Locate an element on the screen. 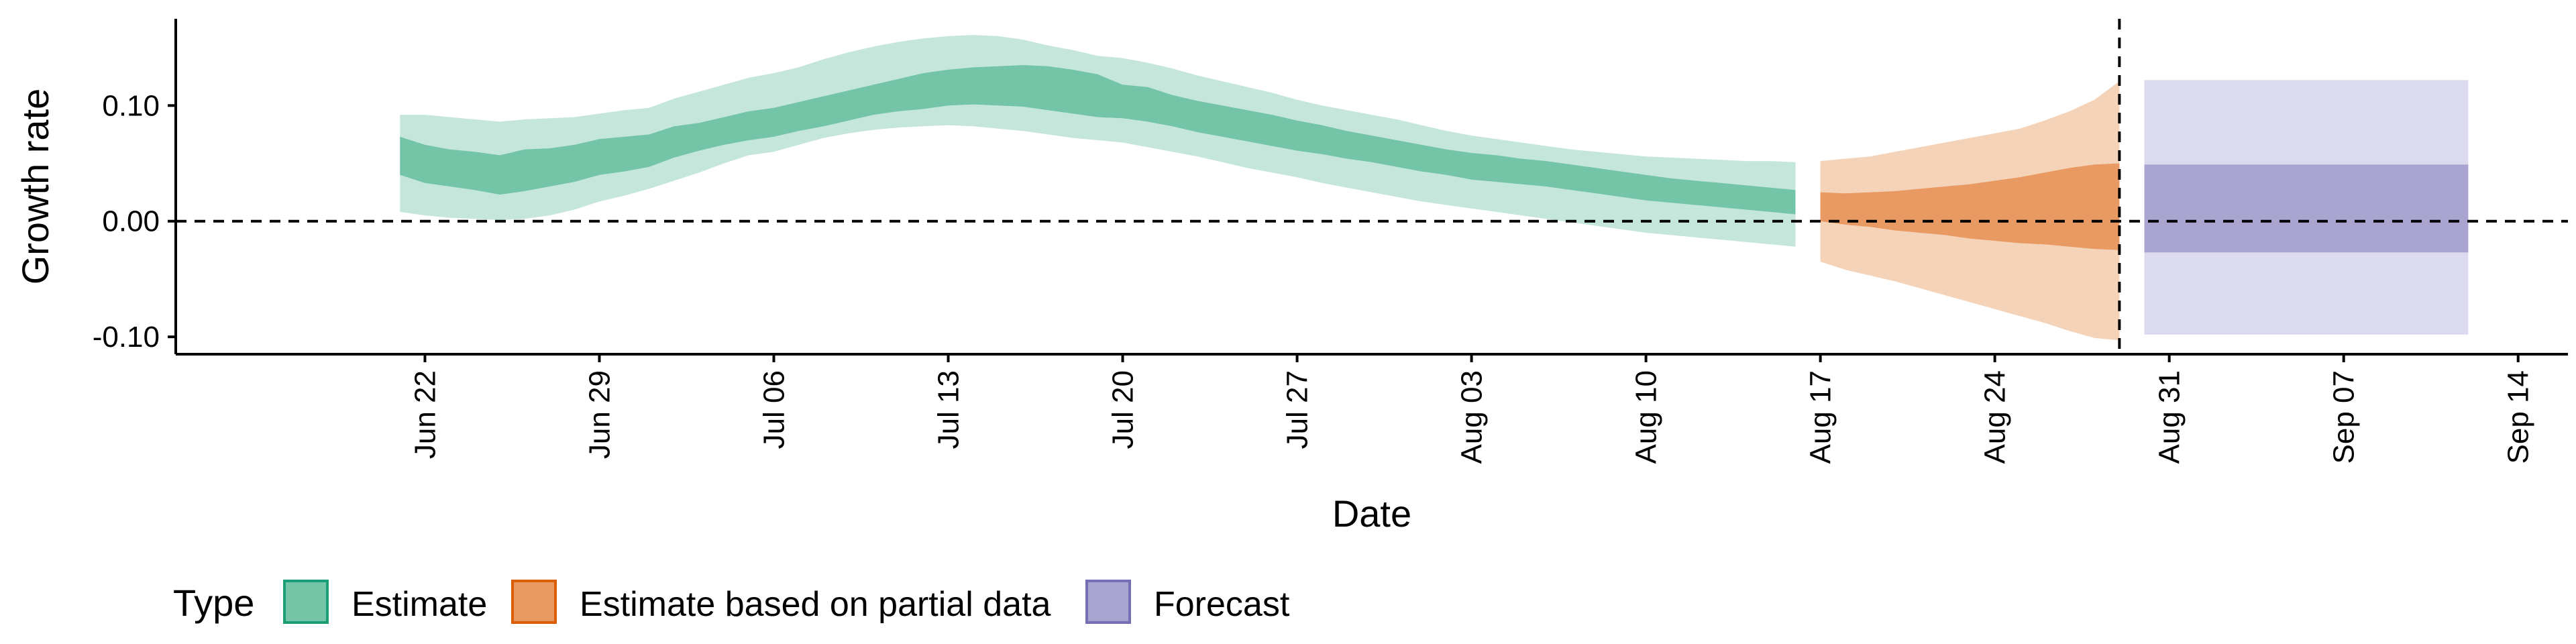 The height and width of the screenshot is (644, 2576). x-tick-label: Aug 03 is located at coordinates (1472, 417).